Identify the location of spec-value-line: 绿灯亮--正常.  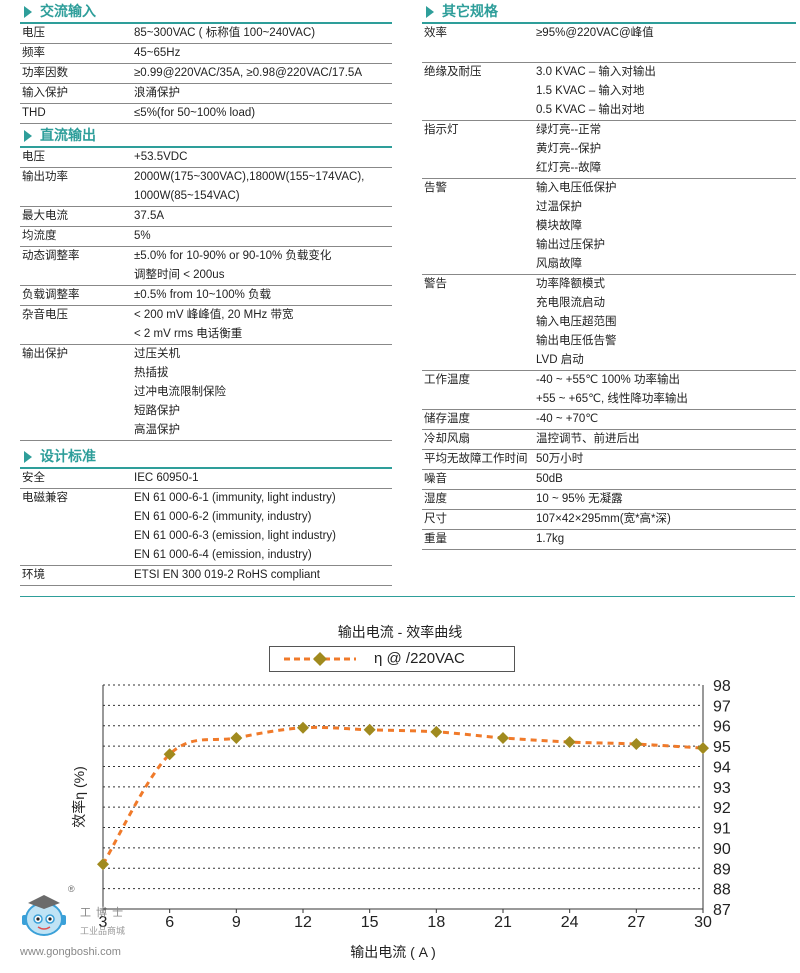
(569, 130).